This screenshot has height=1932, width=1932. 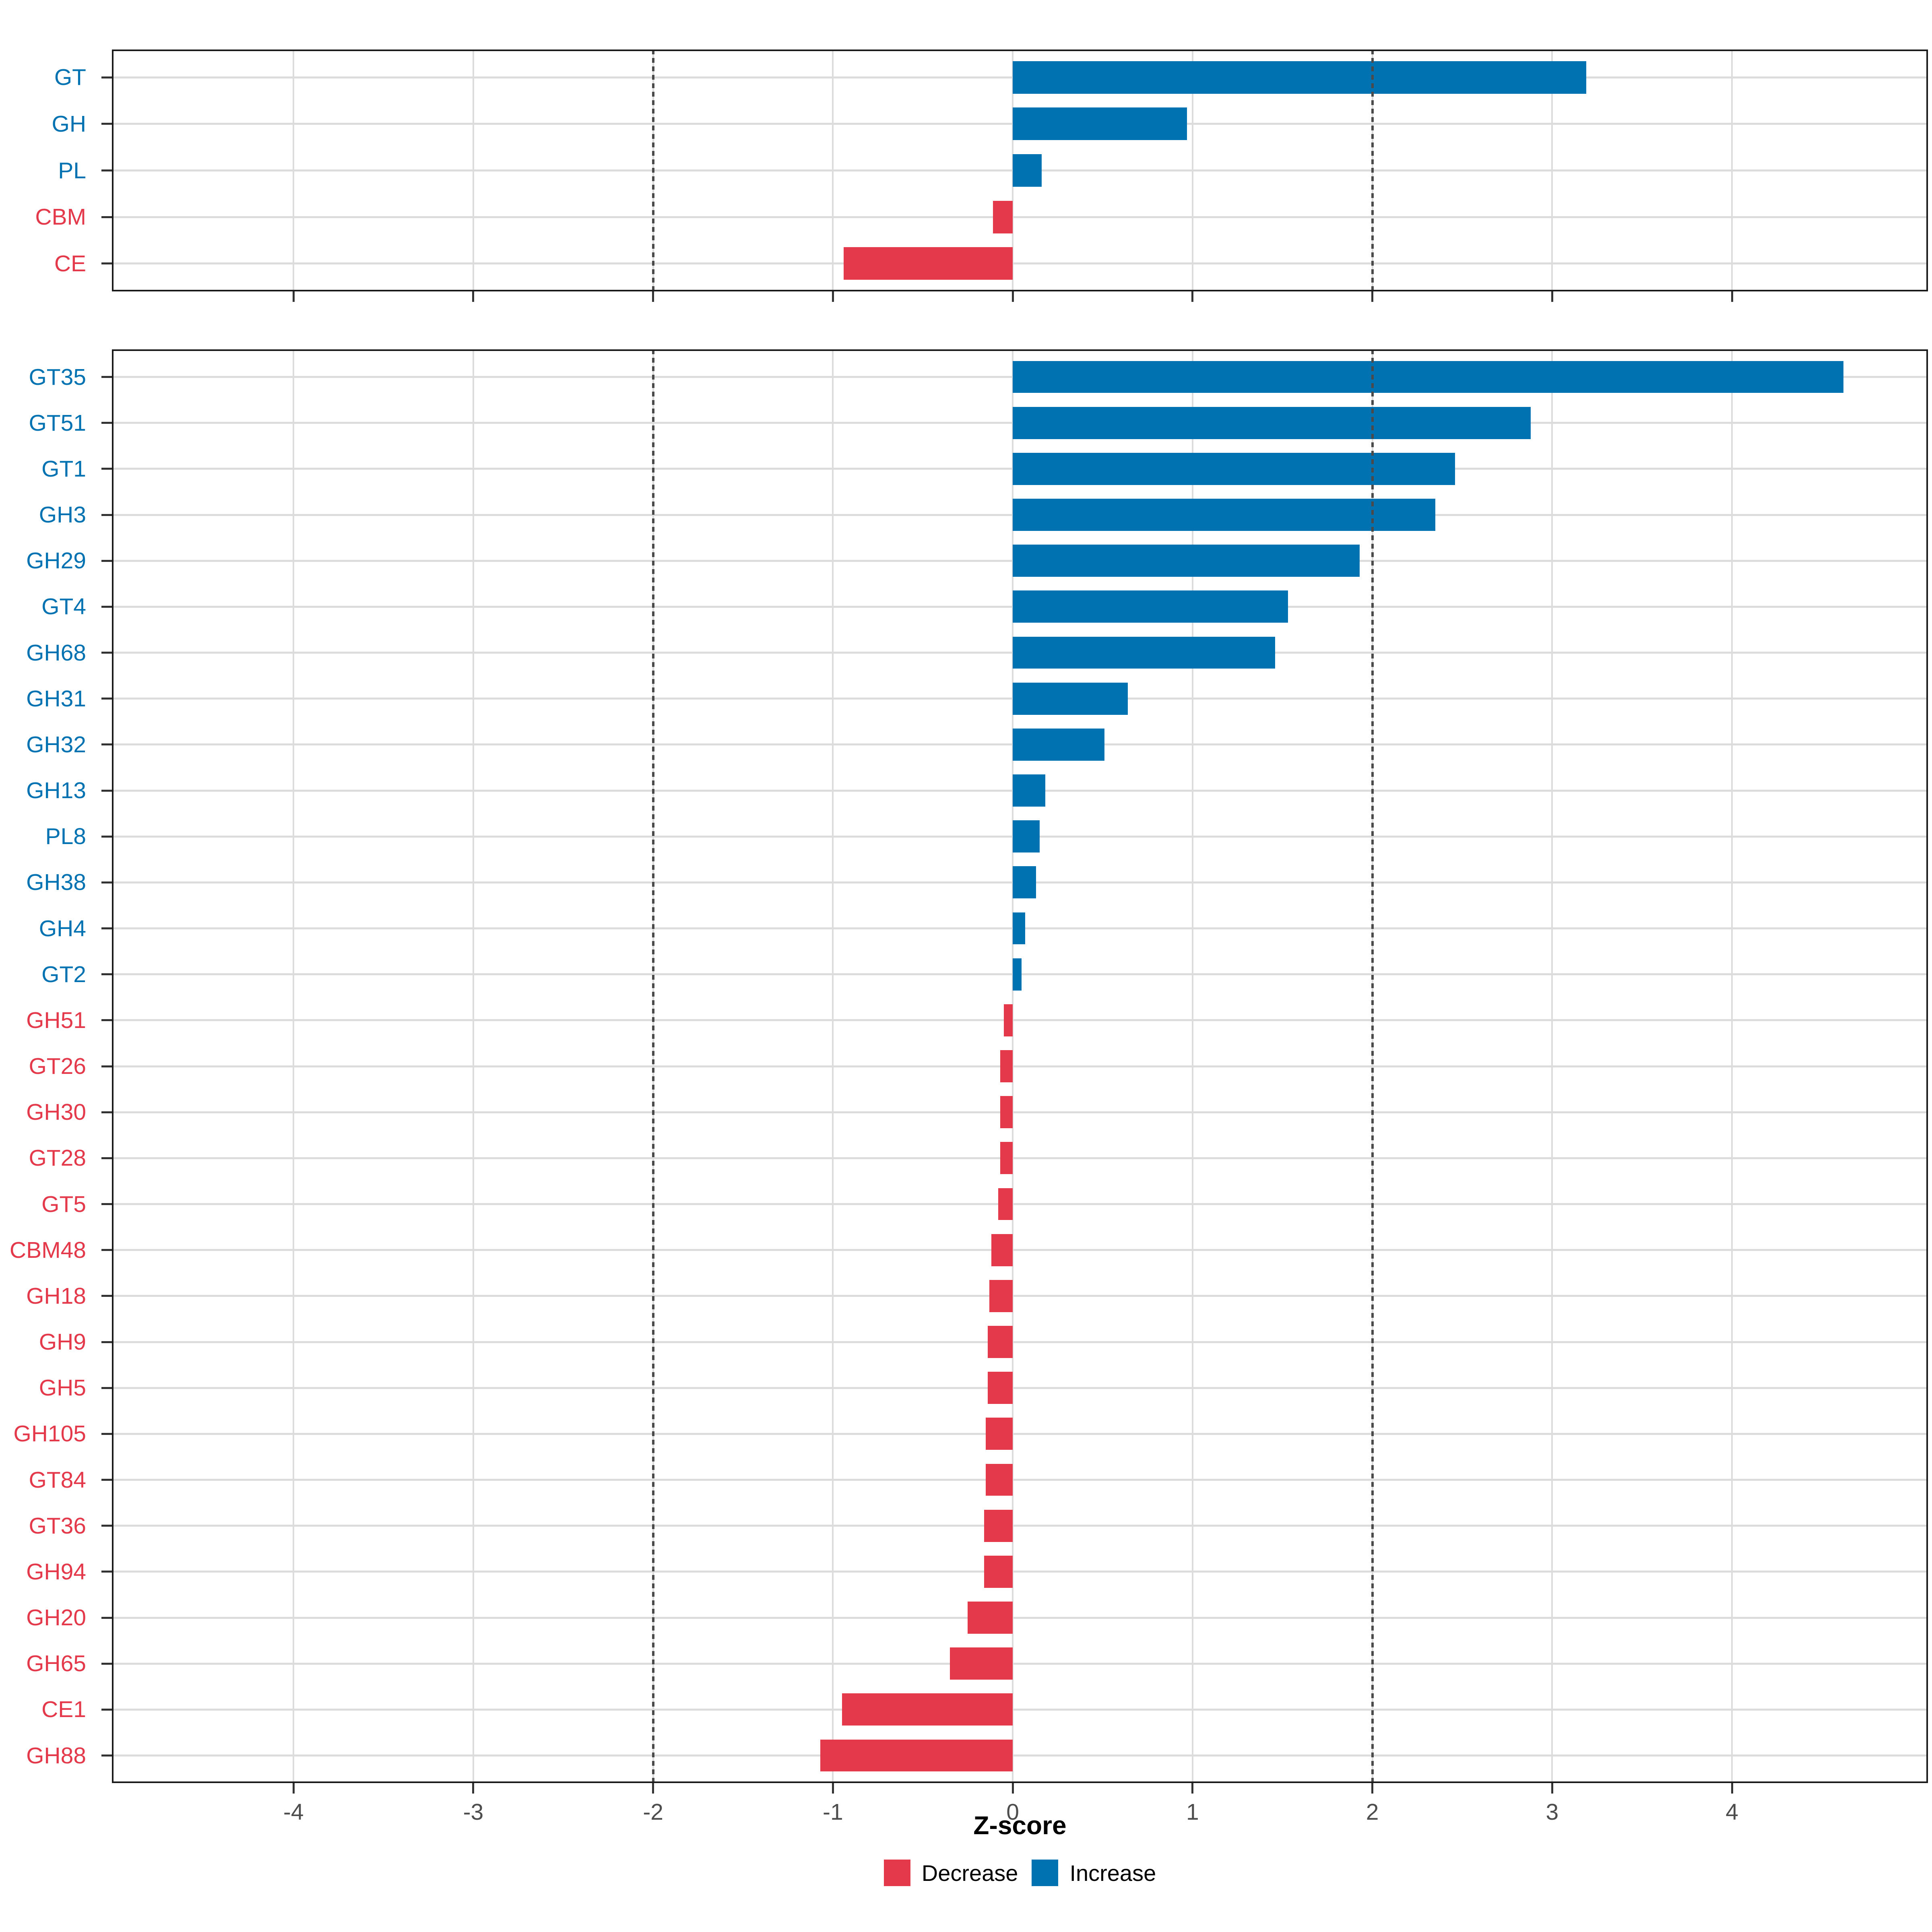 What do you see at coordinates (65, 837) in the screenshot?
I see `y-axis-label-PL8: PL8` at bounding box center [65, 837].